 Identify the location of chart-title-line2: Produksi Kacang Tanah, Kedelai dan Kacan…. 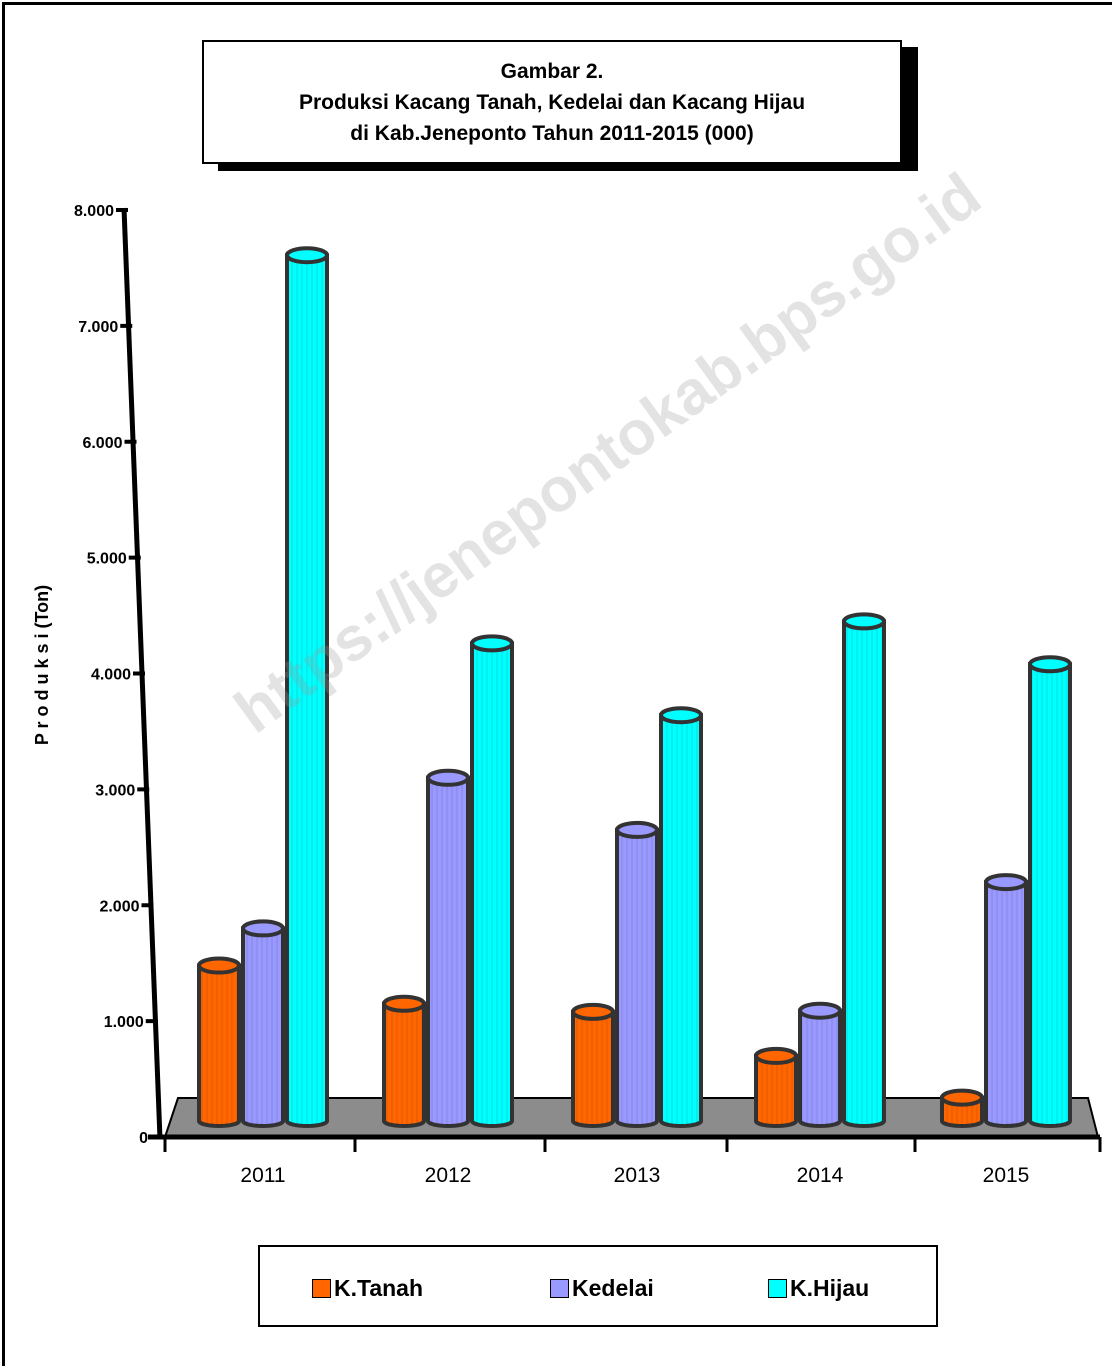
(552, 102).